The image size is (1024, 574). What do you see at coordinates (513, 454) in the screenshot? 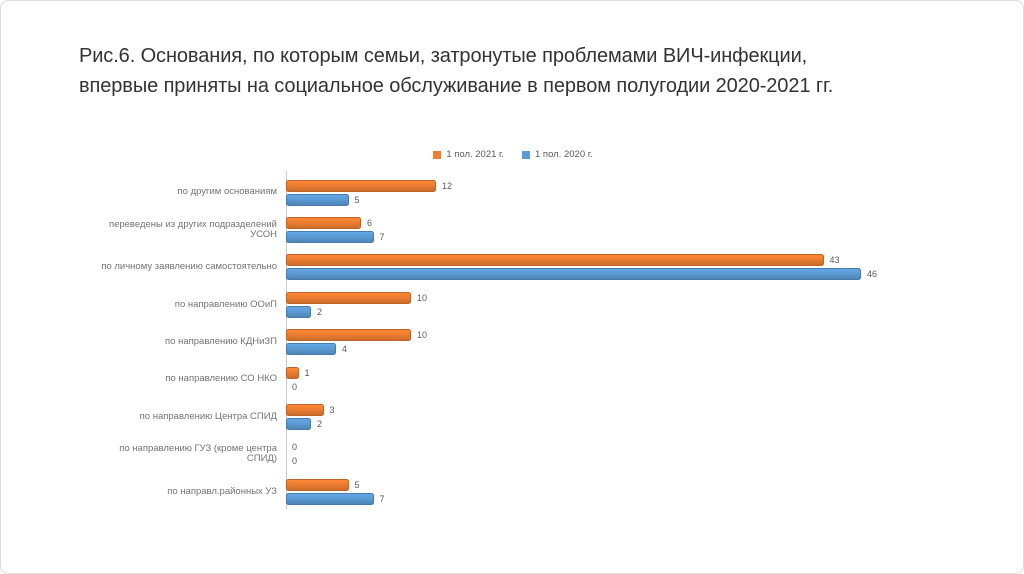
I see `chart-row: по направлению ГУЗ (кроме центра СПИД) 0 0` at bounding box center [513, 454].